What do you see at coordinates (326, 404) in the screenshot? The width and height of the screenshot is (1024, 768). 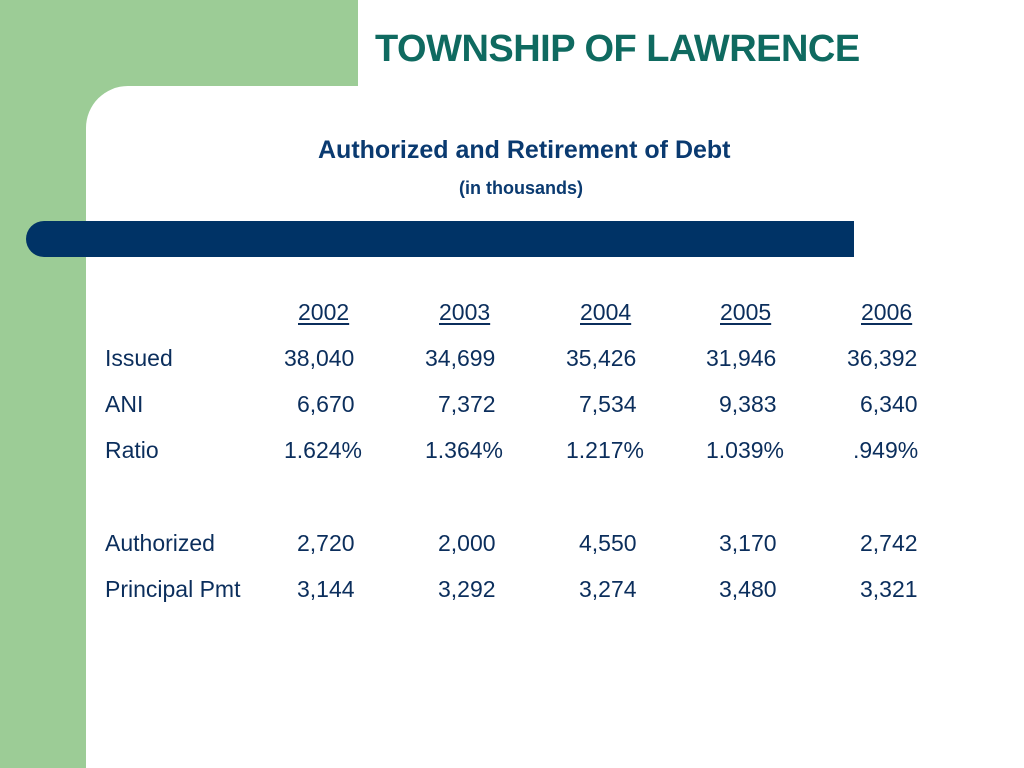 I see `table-cell: 6,670` at bounding box center [326, 404].